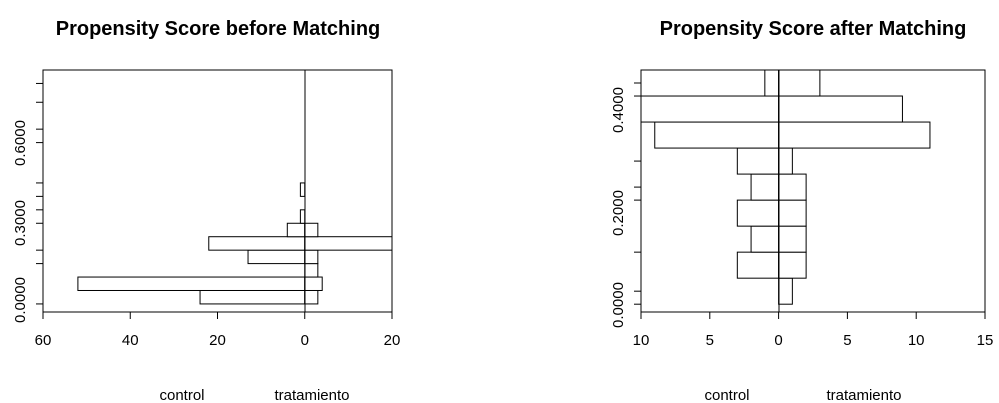 The width and height of the screenshot is (999, 403). I want to click on y-tick-label: 0.6000, so click(20, 143).